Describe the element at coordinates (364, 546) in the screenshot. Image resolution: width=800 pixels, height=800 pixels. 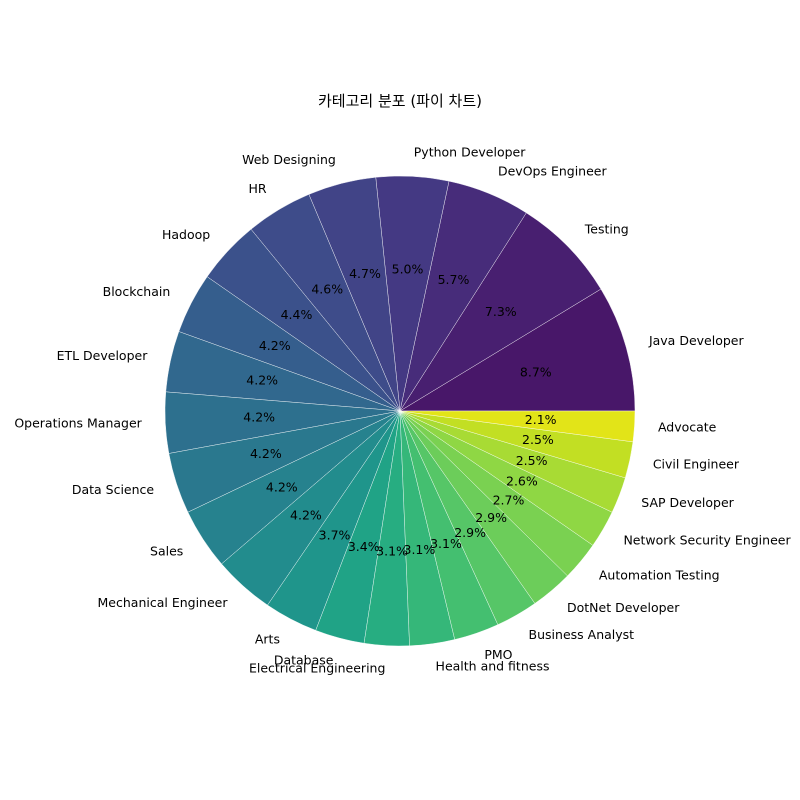
I see `slice-percent-label: 3.4%` at that location.